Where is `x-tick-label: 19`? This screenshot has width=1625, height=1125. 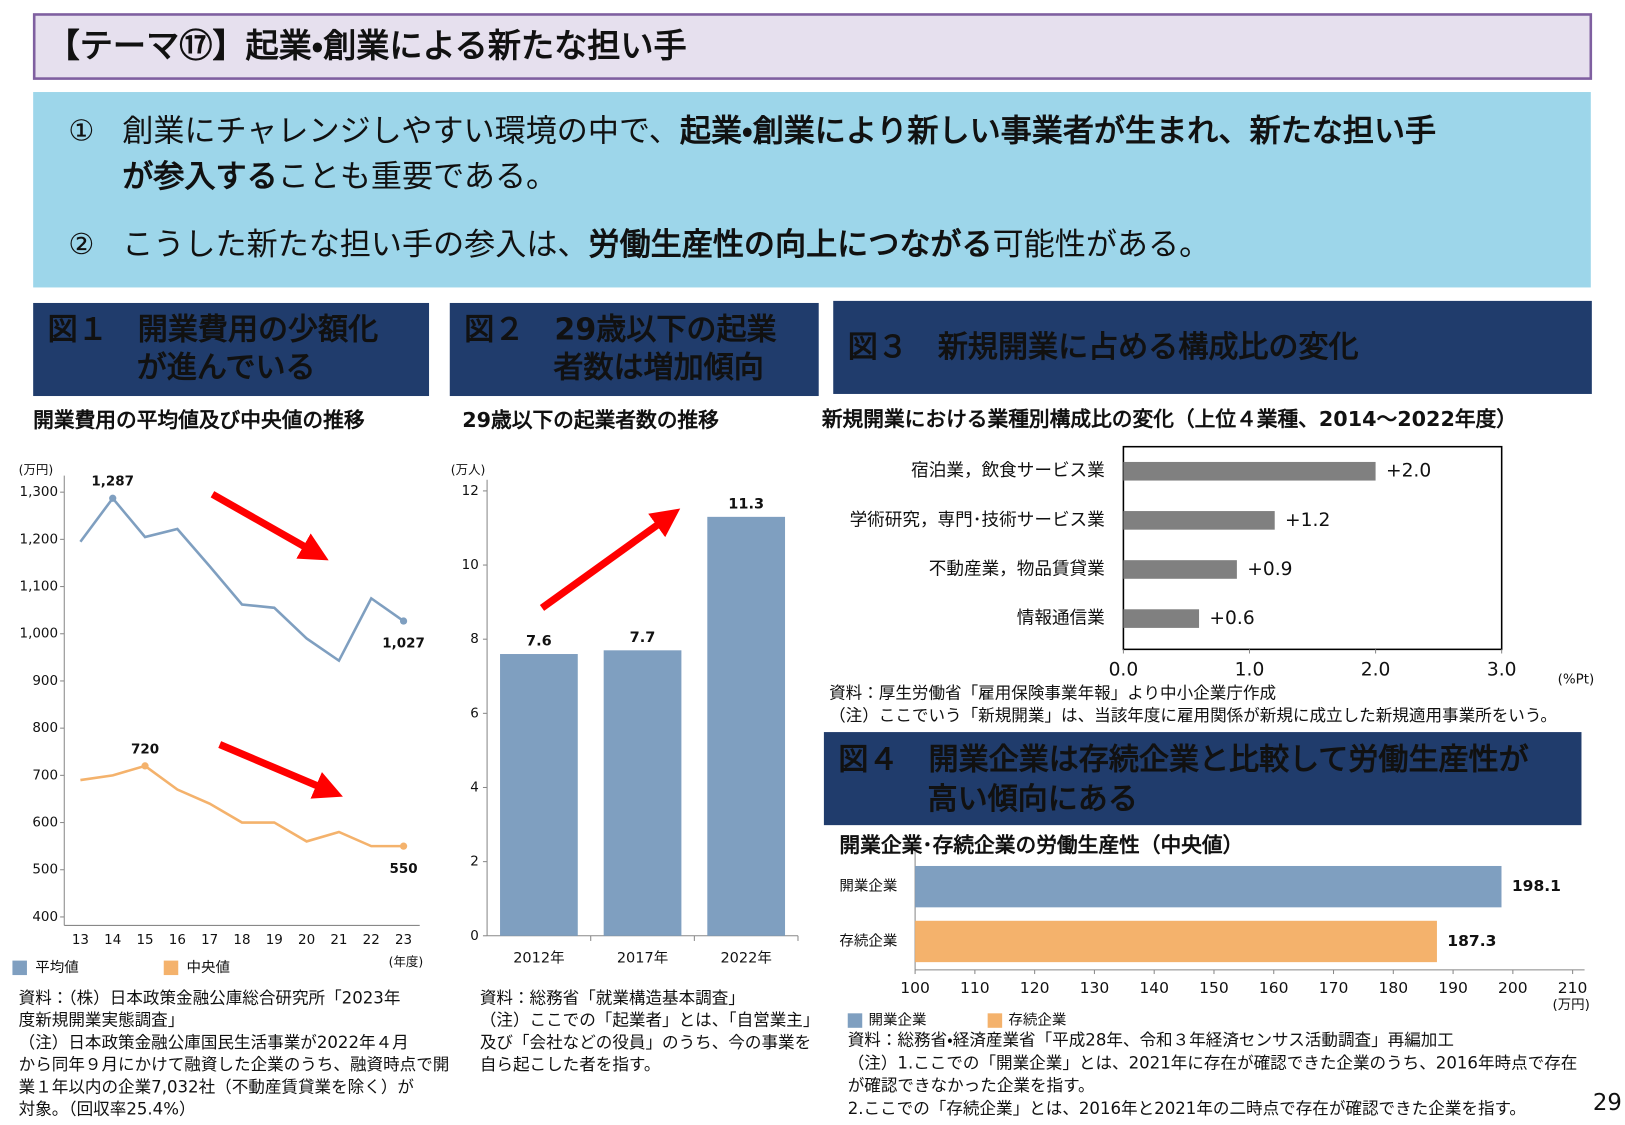 x-tick-label: 19 is located at coordinates (274, 940).